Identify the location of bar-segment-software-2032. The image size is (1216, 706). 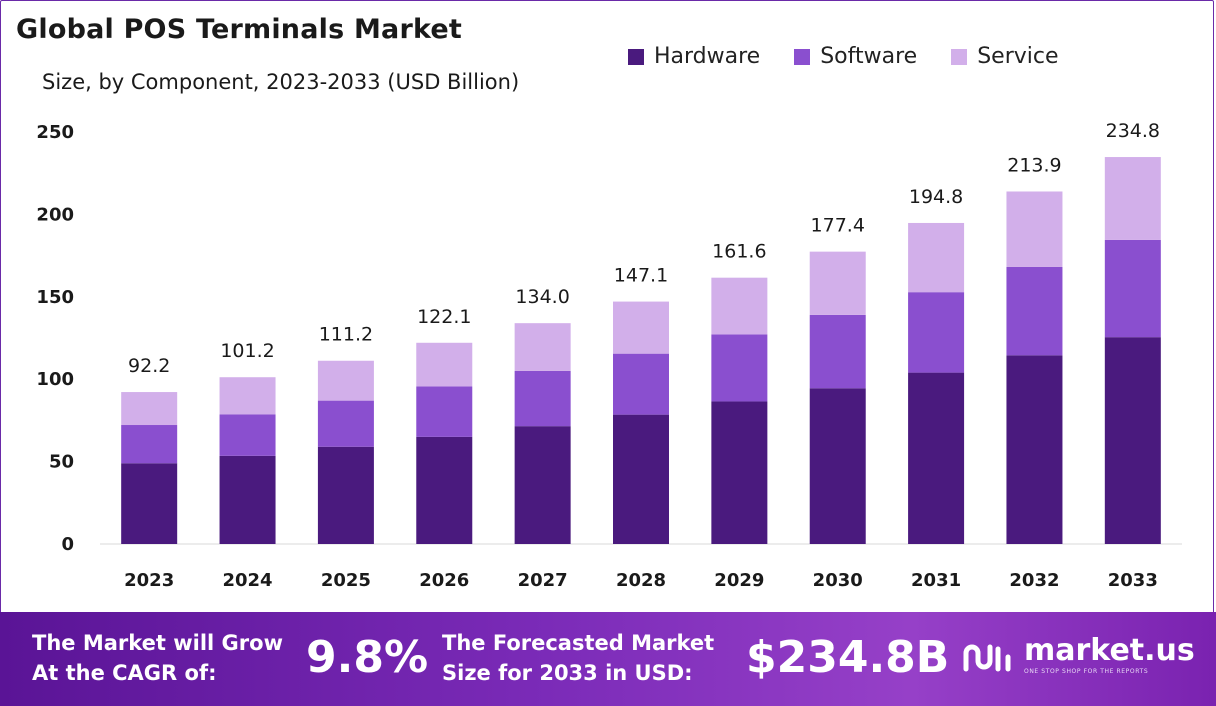
(1034, 311).